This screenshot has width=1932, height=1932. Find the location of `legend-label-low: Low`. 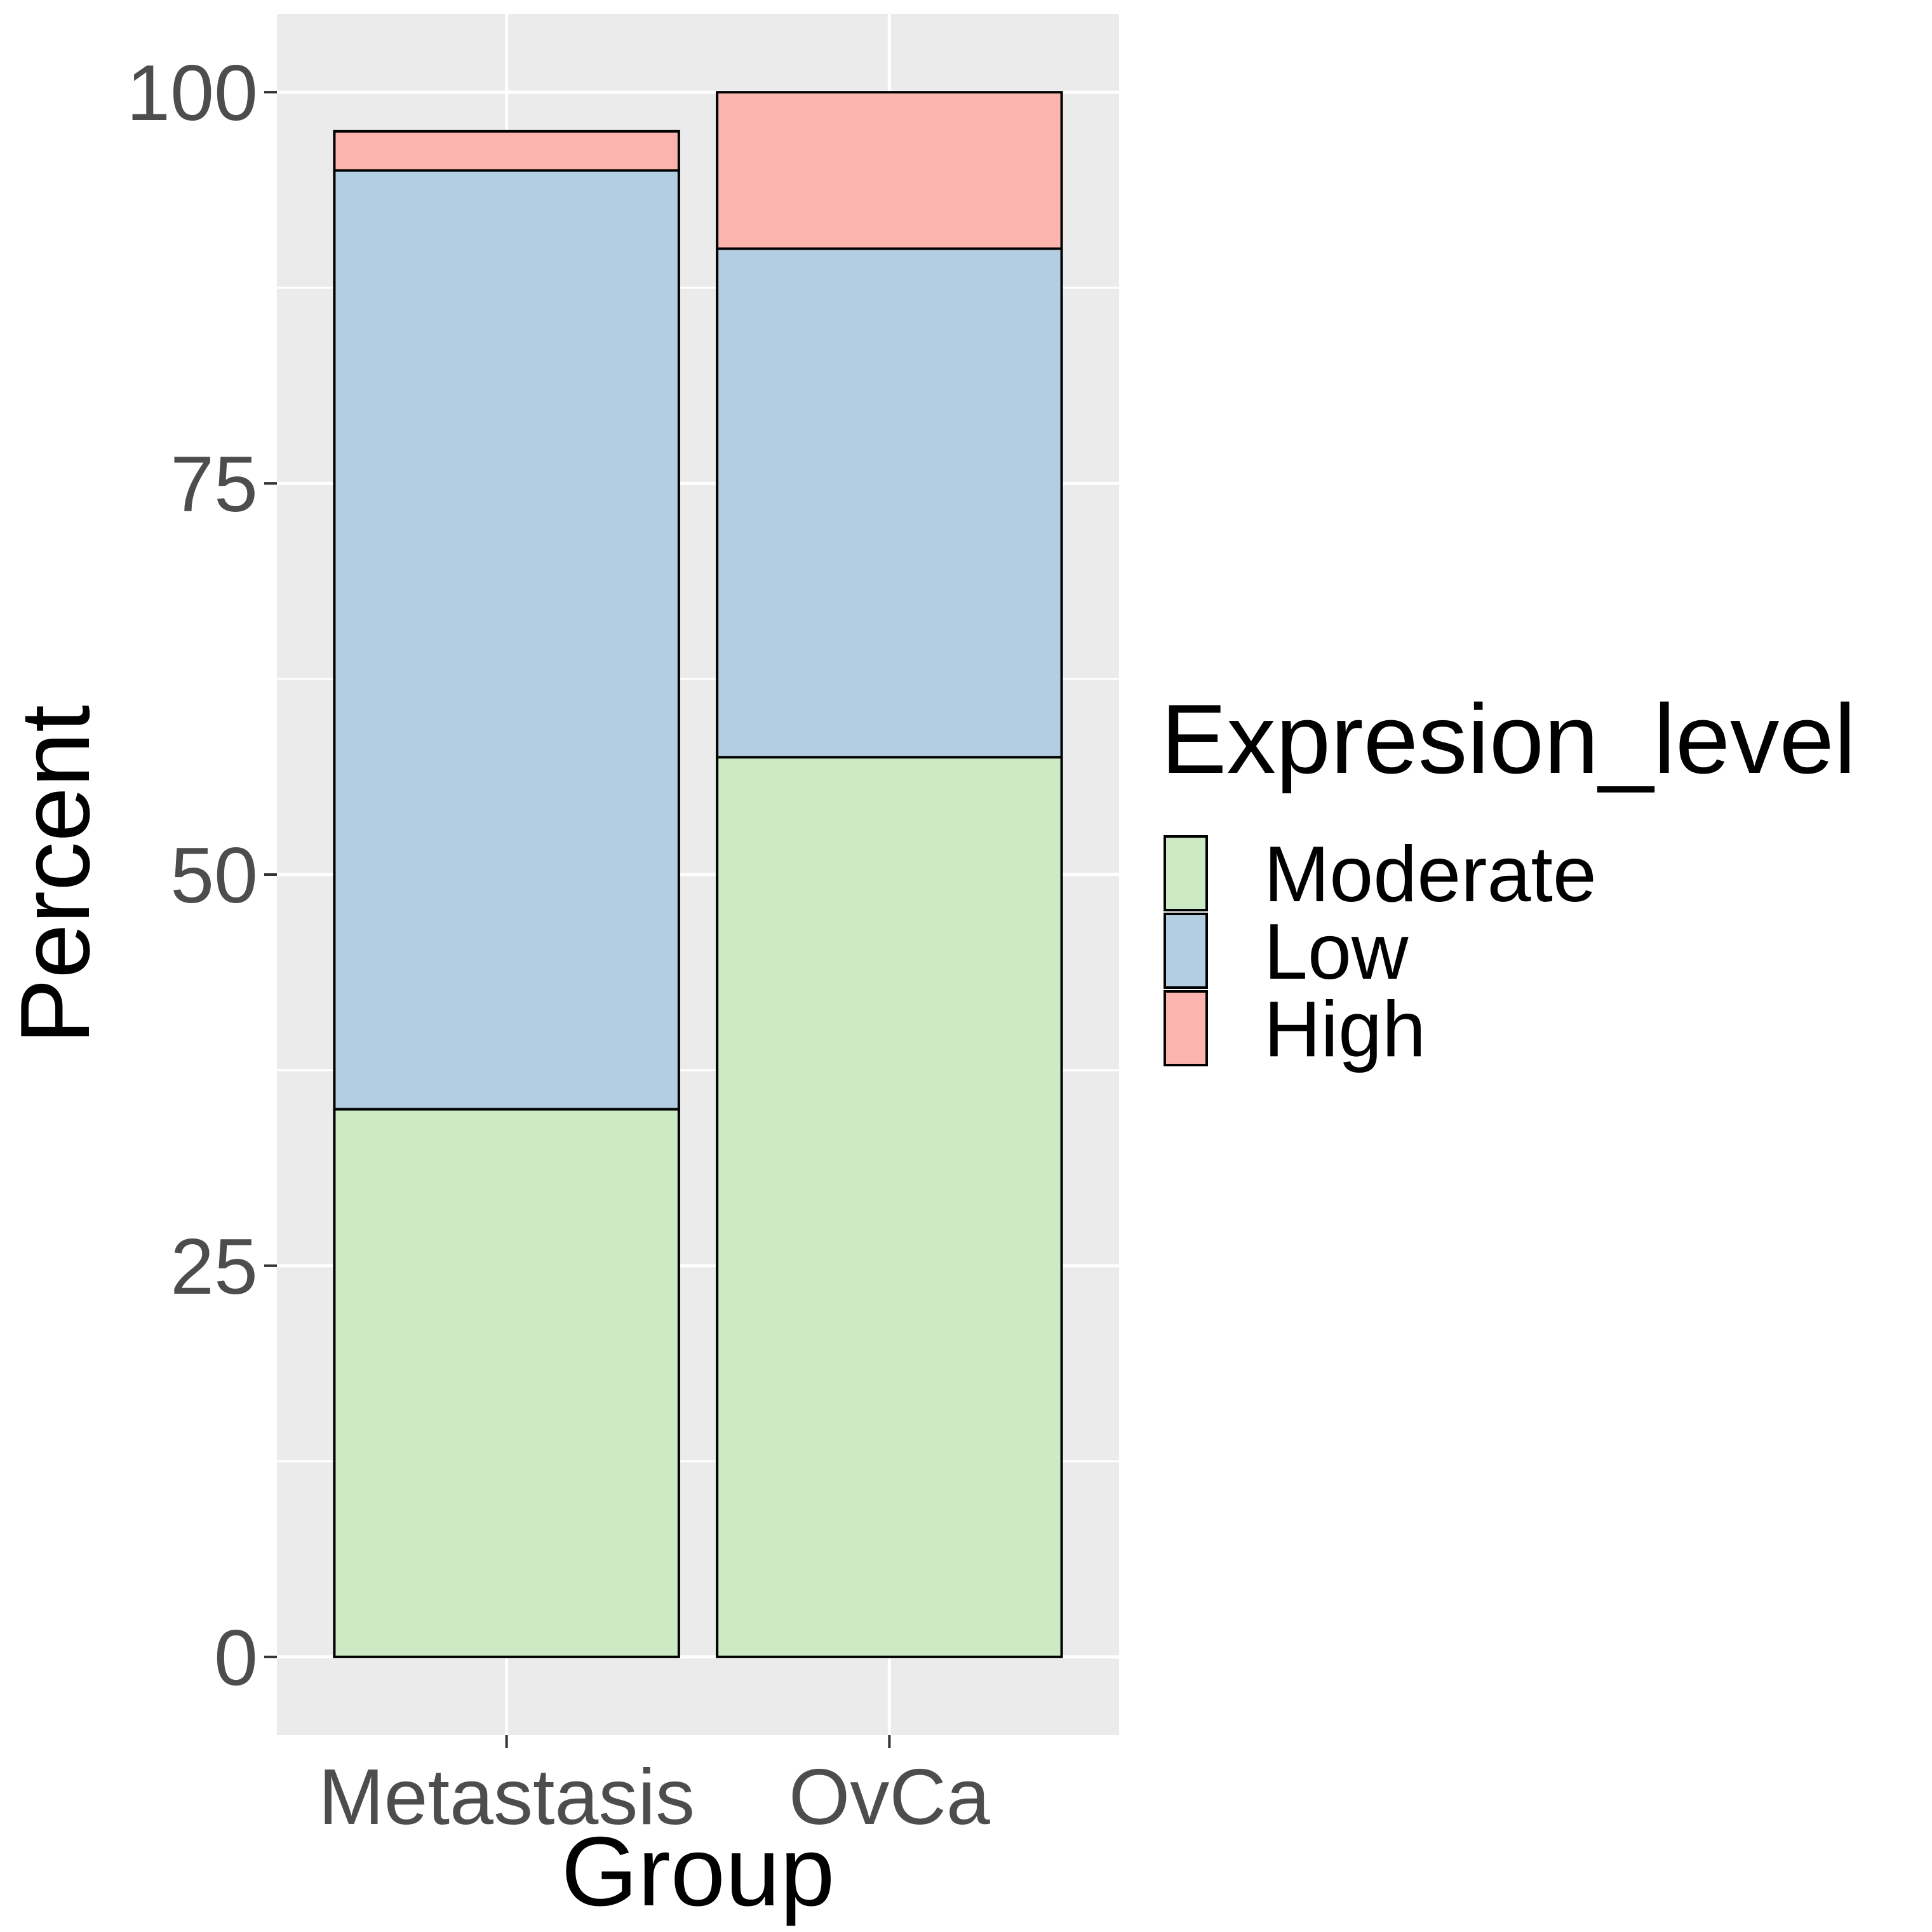

legend-label-low: Low is located at coordinates (1336, 952).